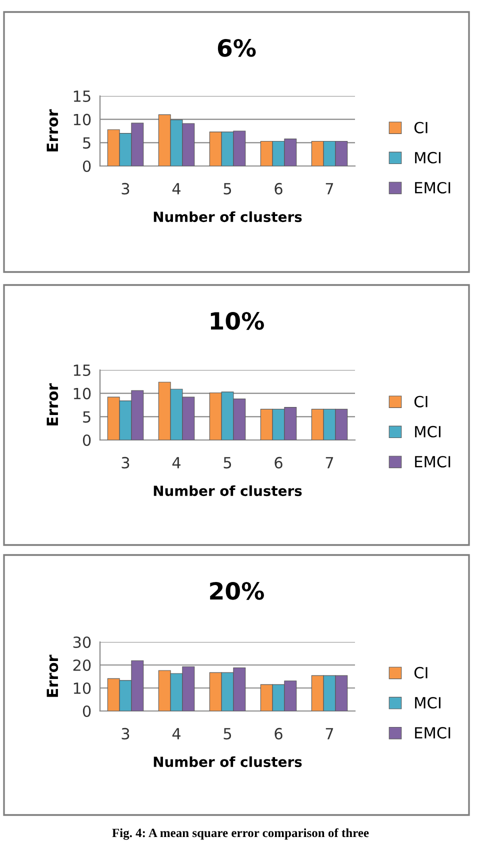  What do you see at coordinates (237, 591) in the screenshot?
I see `chart-title: 20%` at bounding box center [237, 591].